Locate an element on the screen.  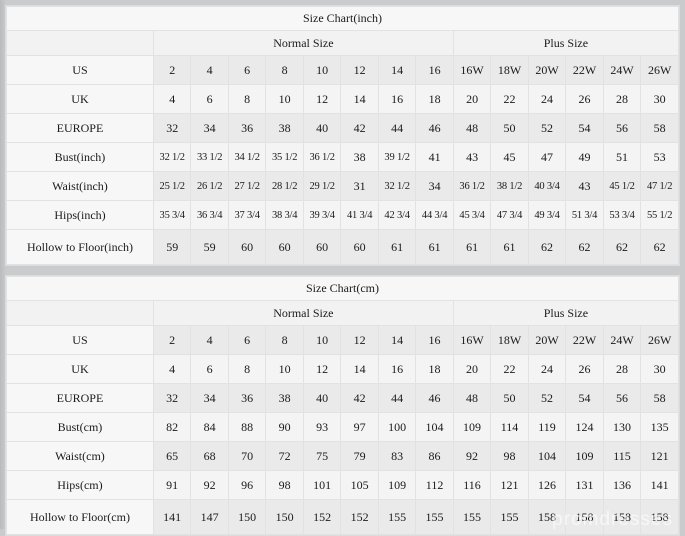
cell-inch-2-10: 52 is located at coordinates (547, 128).